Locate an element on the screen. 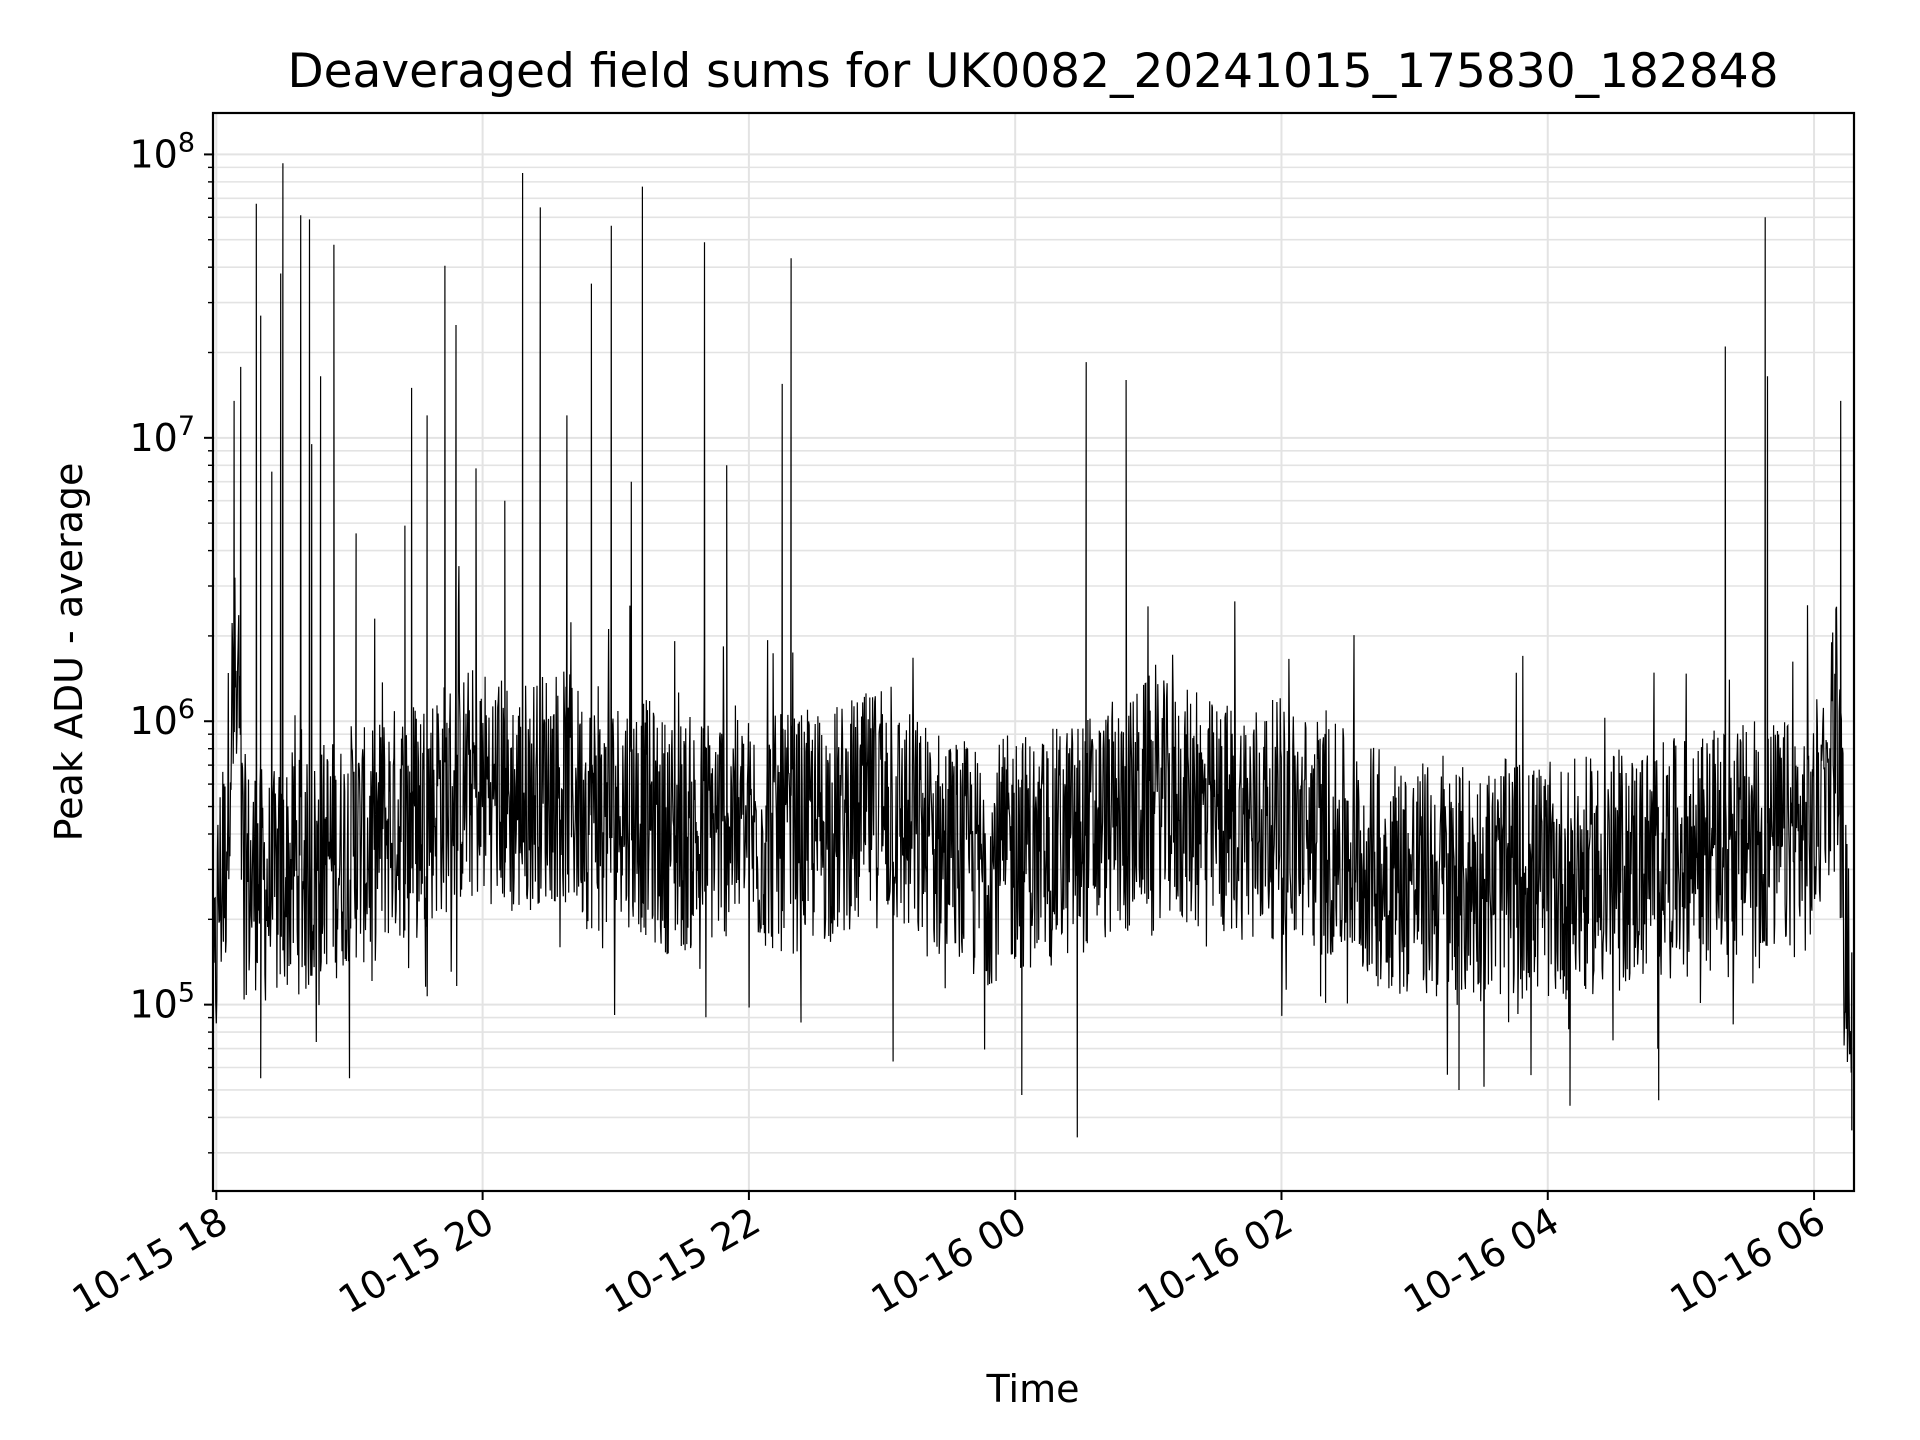 This screenshot has width=1920, height=1440. y-axis: 108 107 106 105 is located at coordinates (171, 640).